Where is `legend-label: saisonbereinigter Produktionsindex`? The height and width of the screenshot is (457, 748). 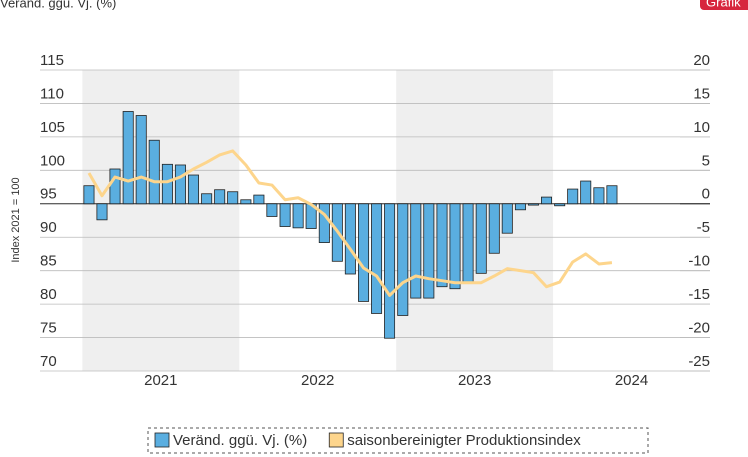 legend-label: saisonbereinigter Produktionsindex is located at coordinates (464, 440).